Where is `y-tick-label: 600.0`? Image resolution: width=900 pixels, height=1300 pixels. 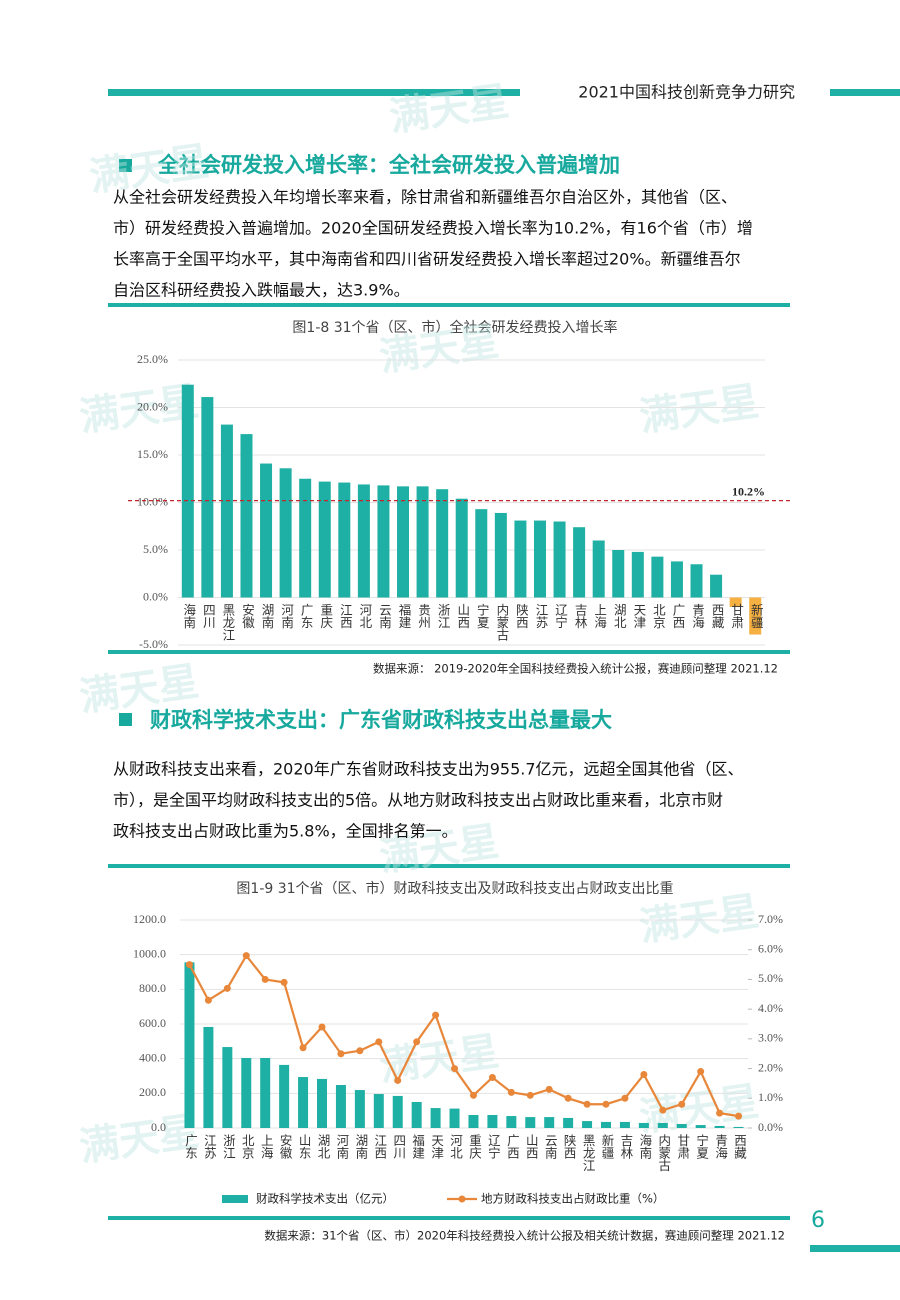 y-tick-label: 600.0 is located at coordinates (152, 1023).